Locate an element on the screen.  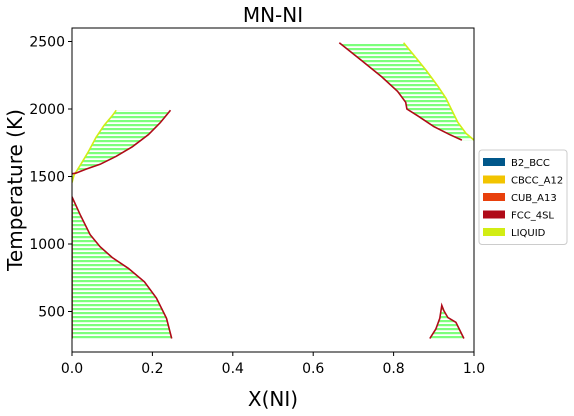
legend-box is located at coordinates (523, 197).